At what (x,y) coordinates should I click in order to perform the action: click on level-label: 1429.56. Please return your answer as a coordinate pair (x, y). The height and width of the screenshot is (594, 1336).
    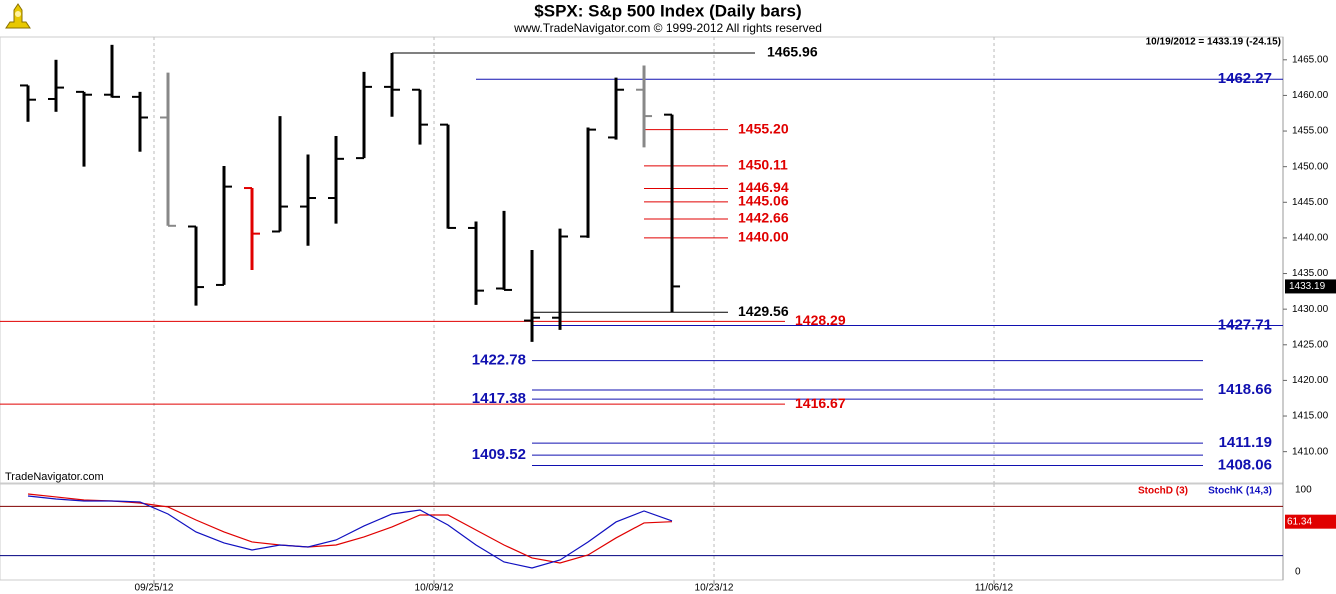
    Looking at the image, I should click on (763, 311).